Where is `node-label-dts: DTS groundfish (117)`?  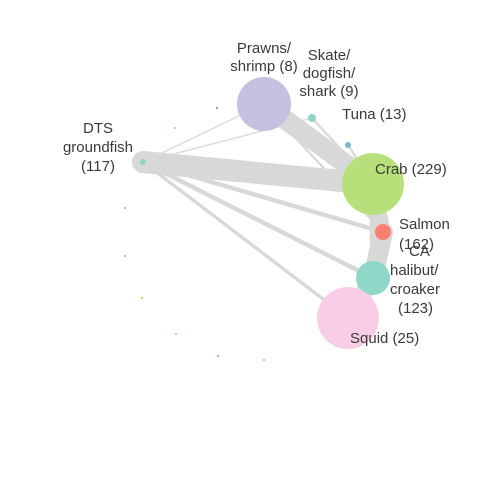
node-label-dts: DTS groundfish (117) is located at coordinates (98, 147).